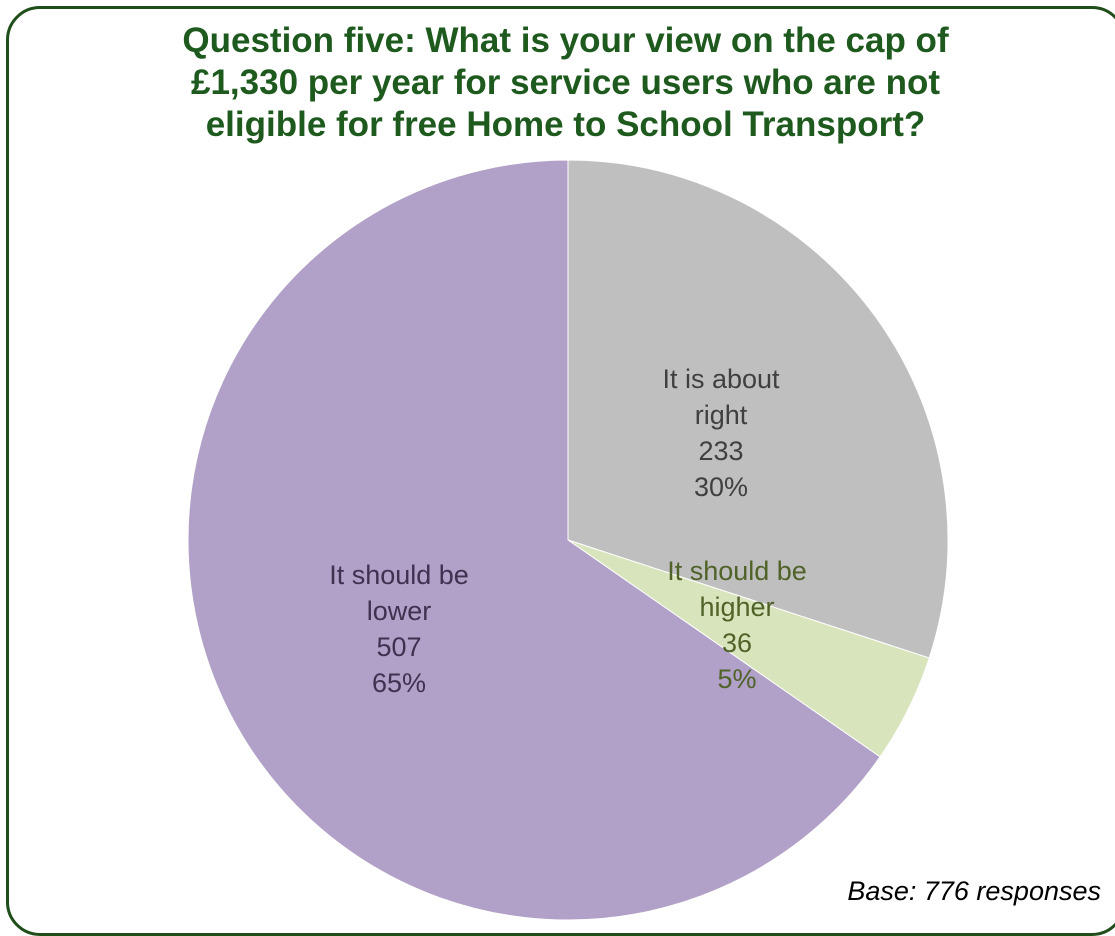  Describe the element at coordinates (737, 643) in the screenshot. I see `slice-data-label: 36` at that location.